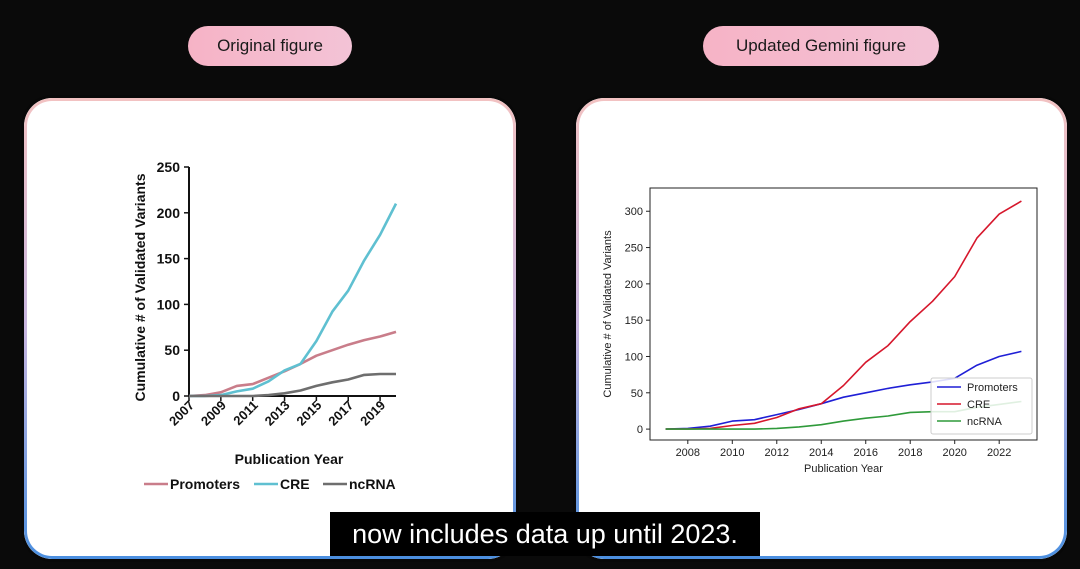 This screenshot has width=1080, height=569. I want to click on x-tick-label: 2011, so click(245, 413).